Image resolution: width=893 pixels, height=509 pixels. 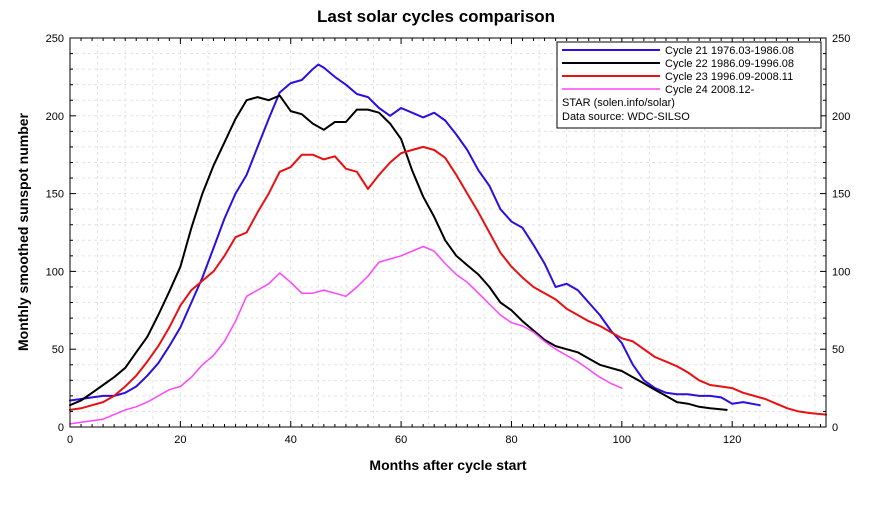 What do you see at coordinates (626, 117) in the screenshot?
I see `legend-data-source: Data source: WDC-SILSO` at bounding box center [626, 117].